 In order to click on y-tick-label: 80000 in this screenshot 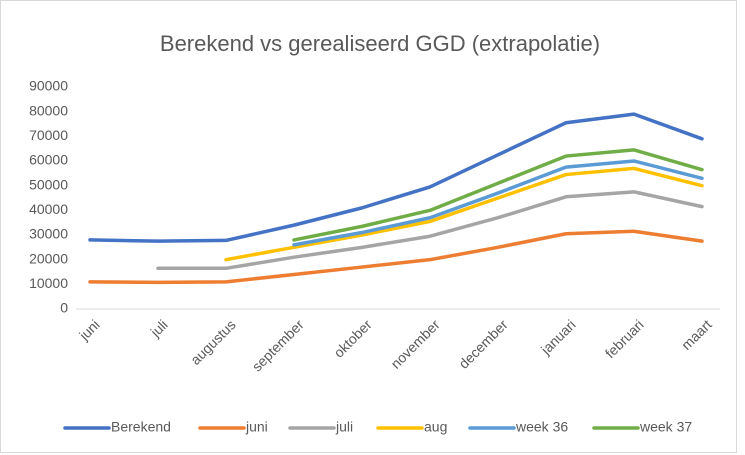, I will do `click(48, 110)`.